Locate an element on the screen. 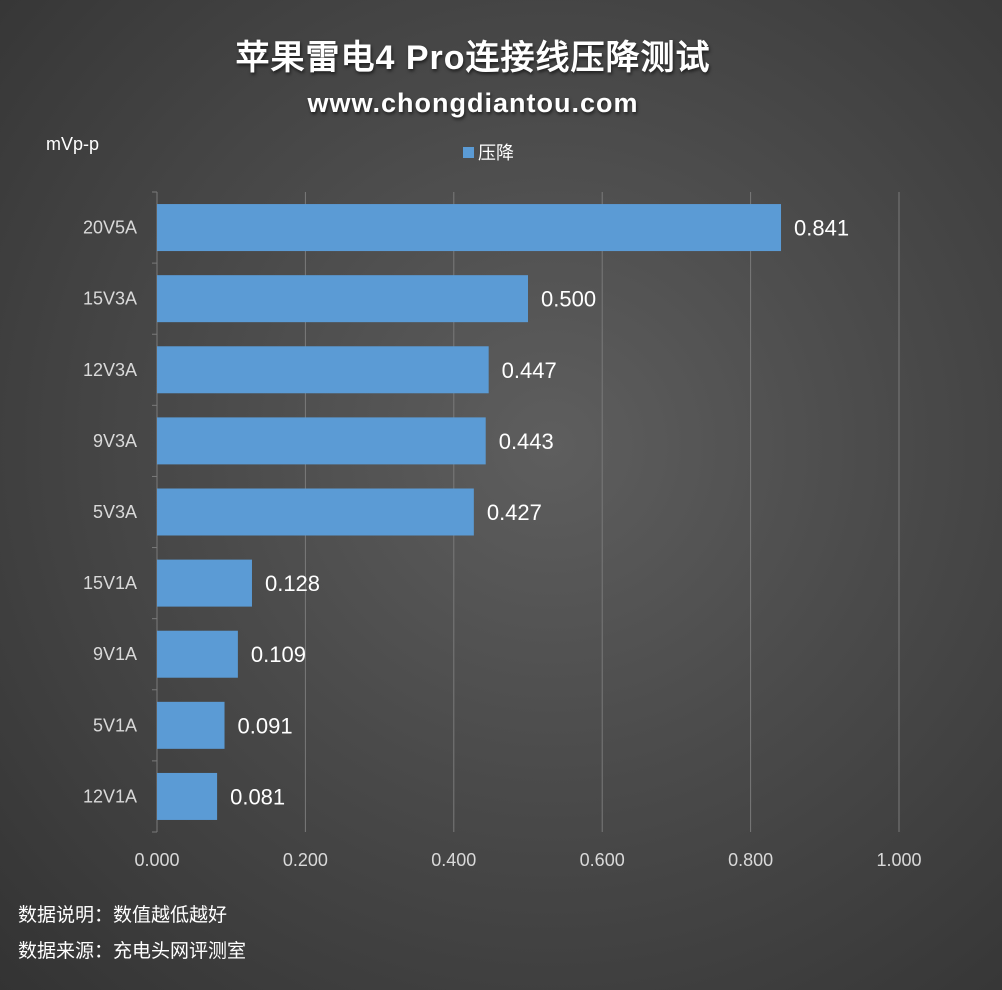 The image size is (1002, 990). data-label: 0.427 is located at coordinates (514, 512).